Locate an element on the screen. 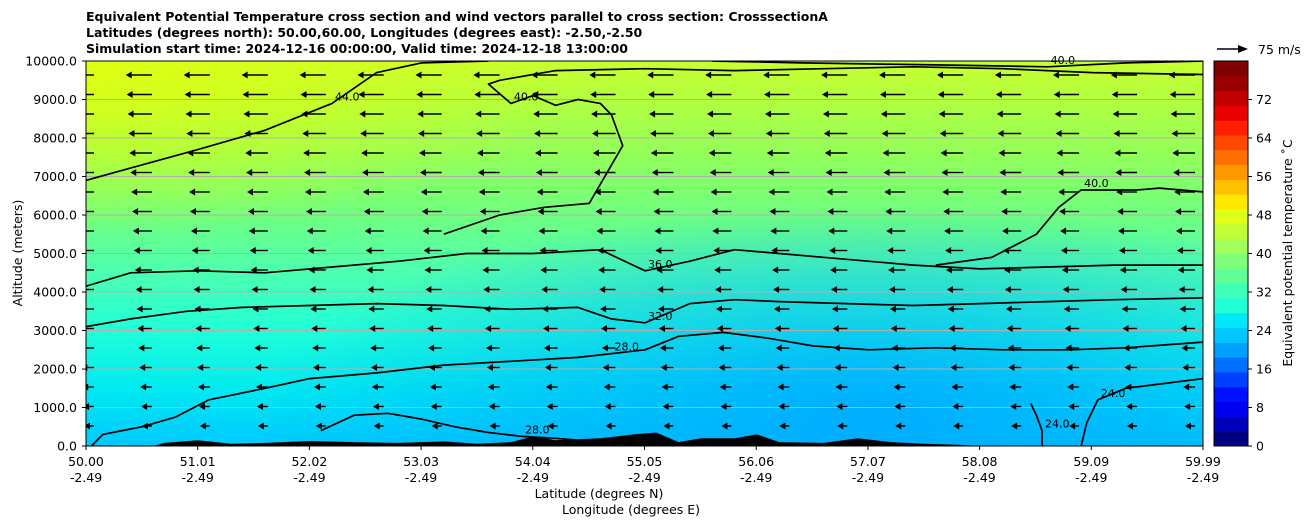 The height and width of the screenshot is (526, 1308). colorbar-tick-label: 72 is located at coordinates (1264, 99).